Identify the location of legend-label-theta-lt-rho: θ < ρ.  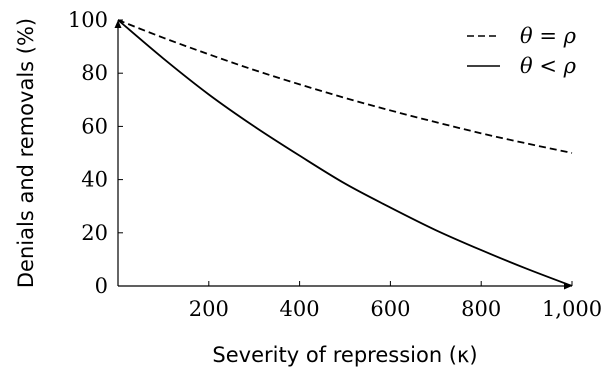
(548, 66).